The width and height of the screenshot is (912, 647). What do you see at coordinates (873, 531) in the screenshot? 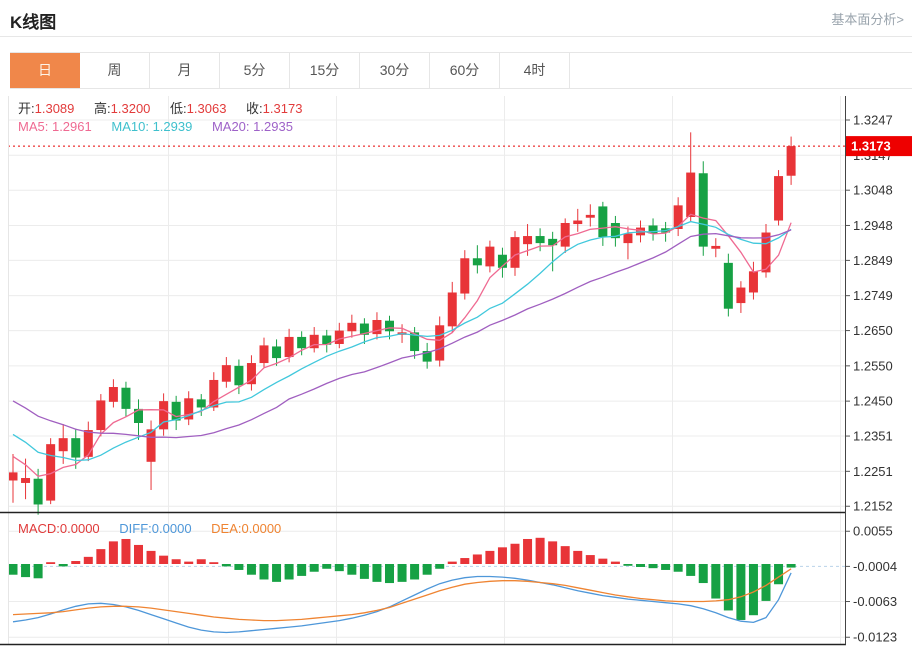
I see `svg-text: 0.0055` at bounding box center [873, 531].